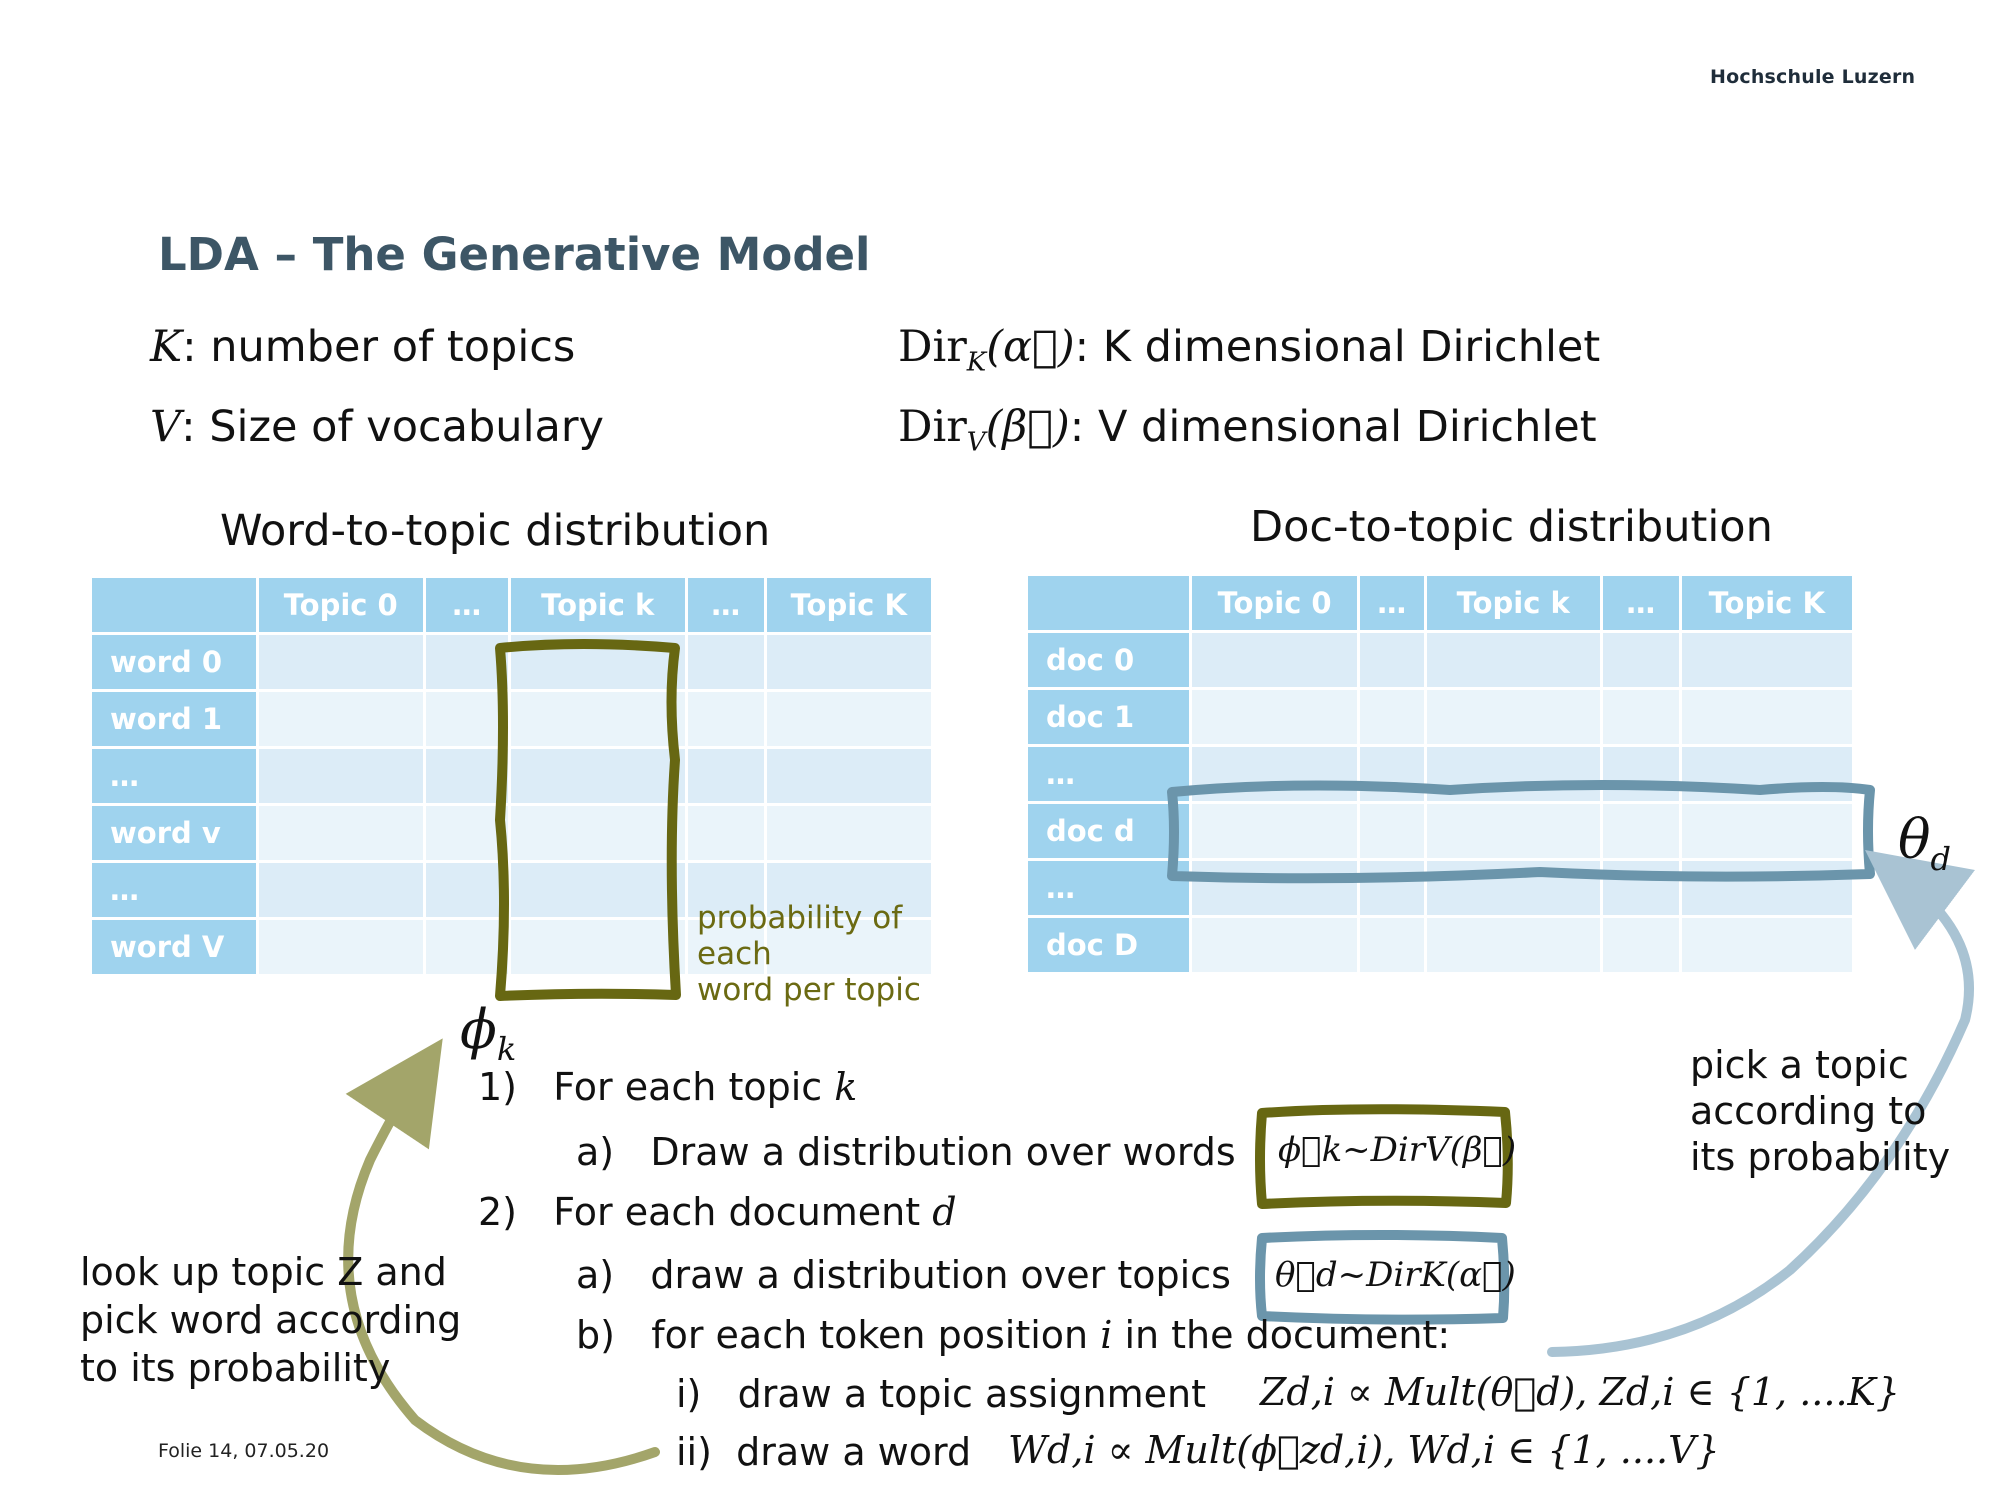 The image size is (2000, 1500). What do you see at coordinates (1247, 430) in the screenshot?
I see `definition-dir-v: DirV(β⃗): V dimensional Dirichlet` at bounding box center [1247, 430].